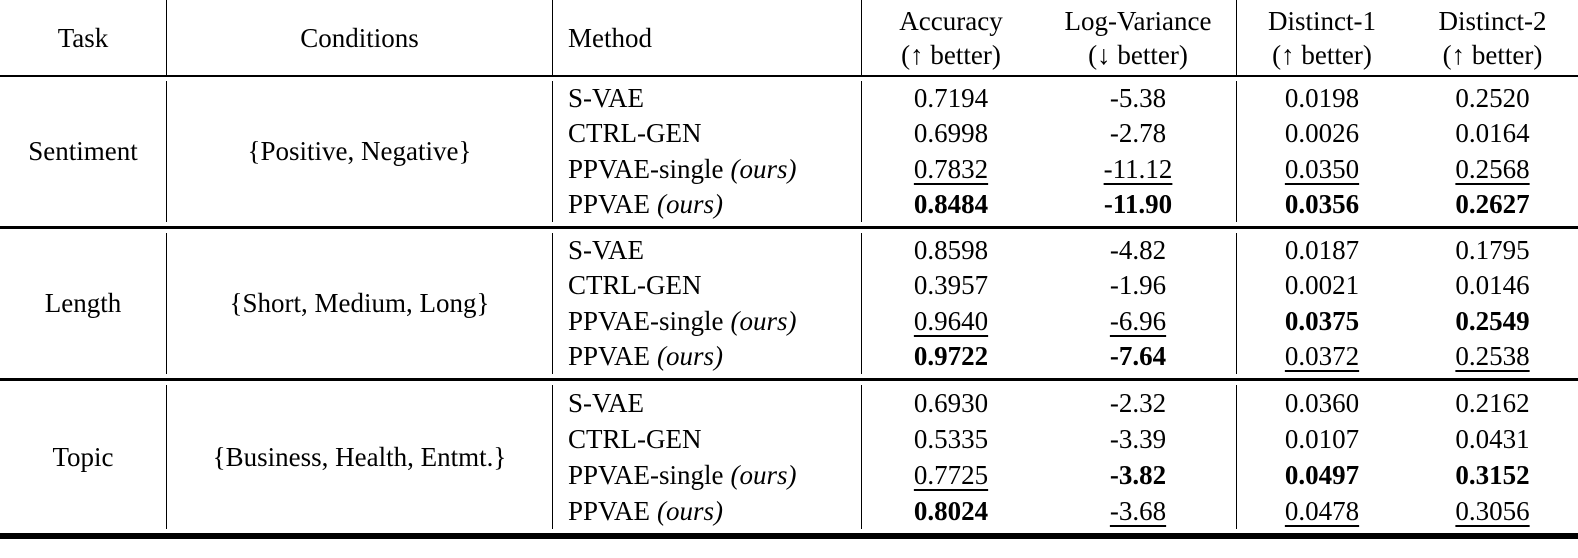 The image size is (1578, 558). What do you see at coordinates (1138, 134) in the screenshot?
I see `metric-value: -2.78` at bounding box center [1138, 134].